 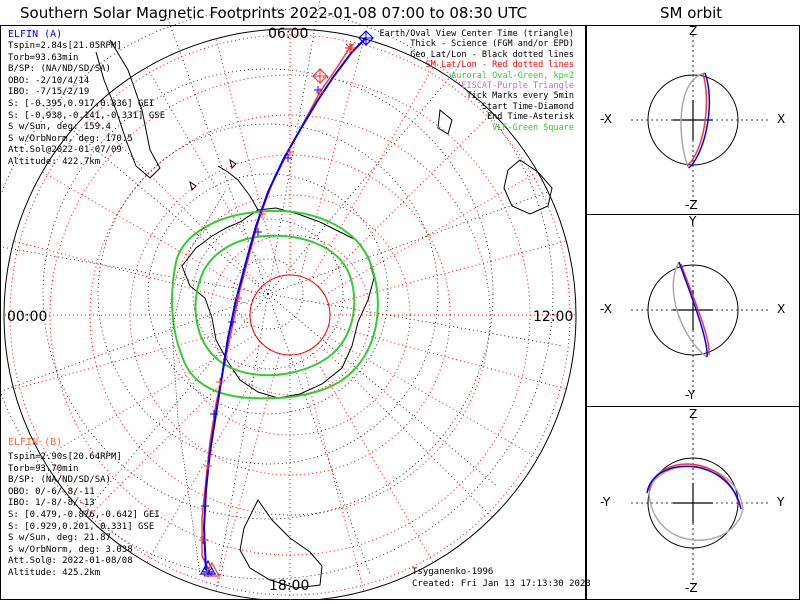 I want to click on elfin-b-info-line: Altitude: 425.2km, so click(x=54, y=572).